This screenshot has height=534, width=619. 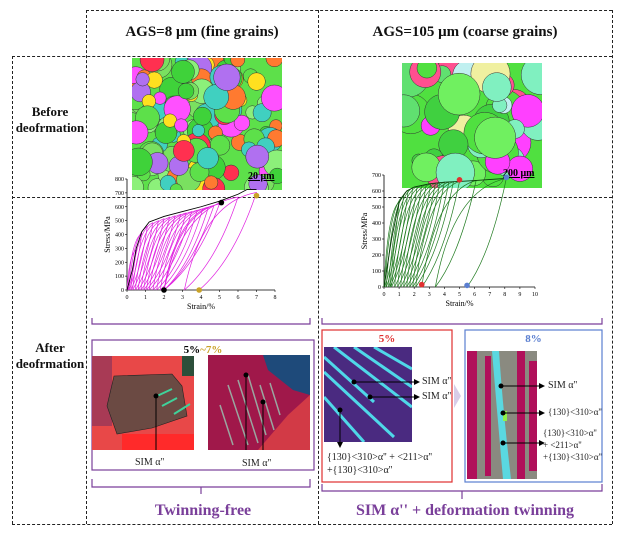 What do you see at coordinates (150, 462) in the screenshot?
I see `label-sim-fine-5: SIM α''` at bounding box center [150, 462].